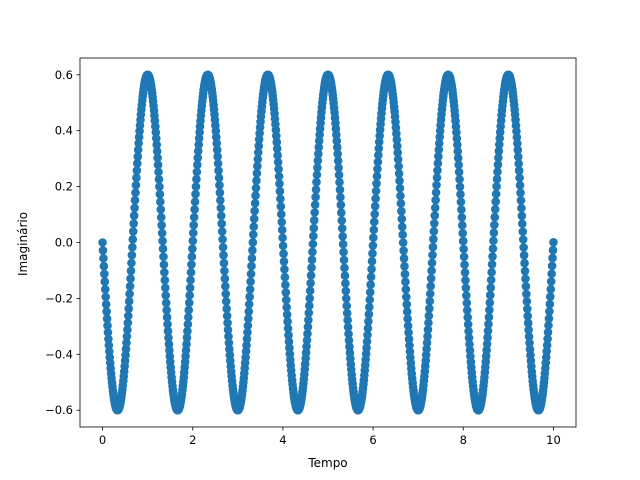 This screenshot has height=480, width=640. I want to click on y-tick-label: 0.6, so click(64, 75).